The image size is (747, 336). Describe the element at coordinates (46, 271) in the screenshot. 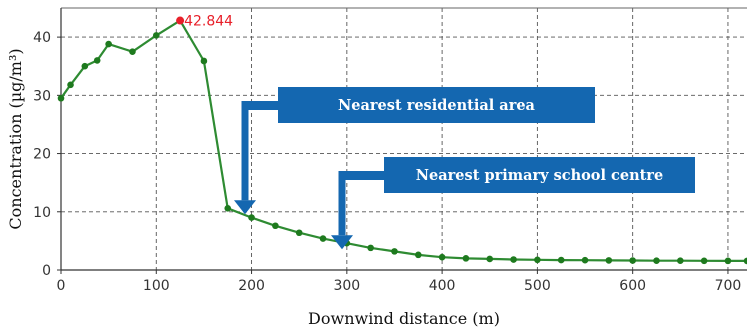

I see `y-tick-label: 0` at that location.